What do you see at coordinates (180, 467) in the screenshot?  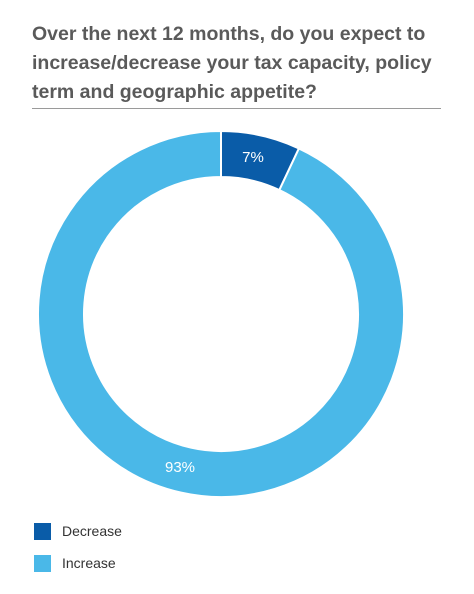 I see `slice-label-increase: 93%` at bounding box center [180, 467].